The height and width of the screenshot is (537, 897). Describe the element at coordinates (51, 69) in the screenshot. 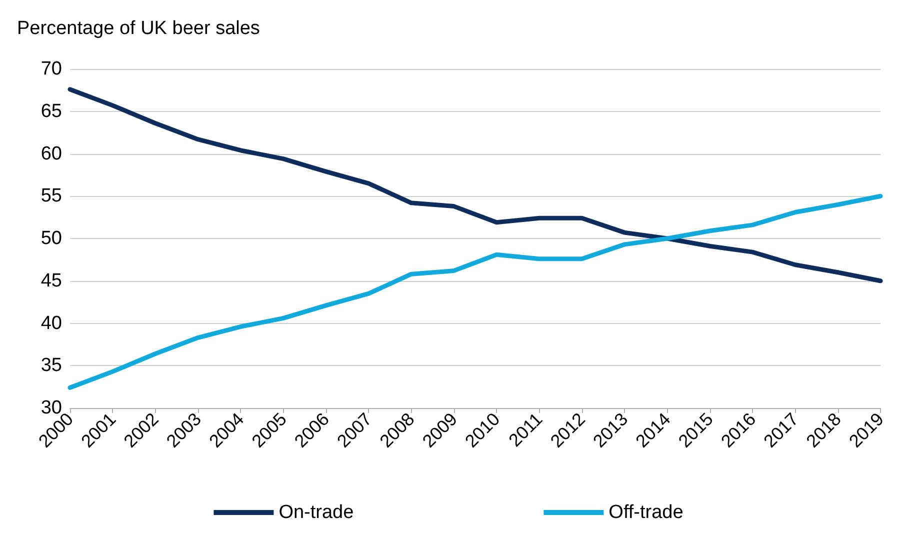

I see `y-tick-label: 70` at that location.